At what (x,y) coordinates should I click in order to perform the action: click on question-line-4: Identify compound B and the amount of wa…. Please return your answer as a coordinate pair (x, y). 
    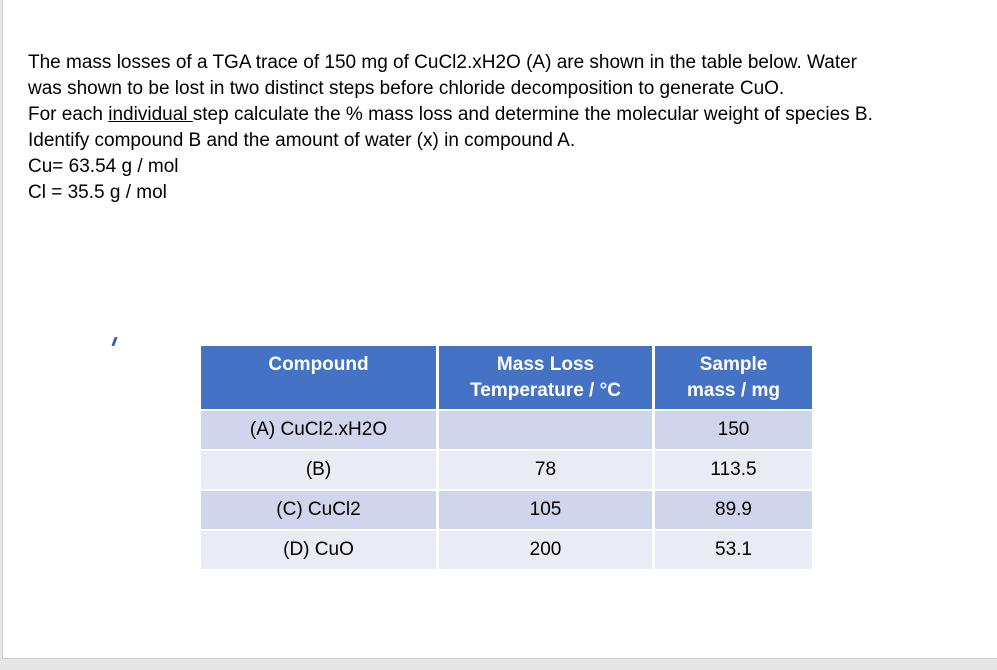
    Looking at the image, I should click on (302, 140).